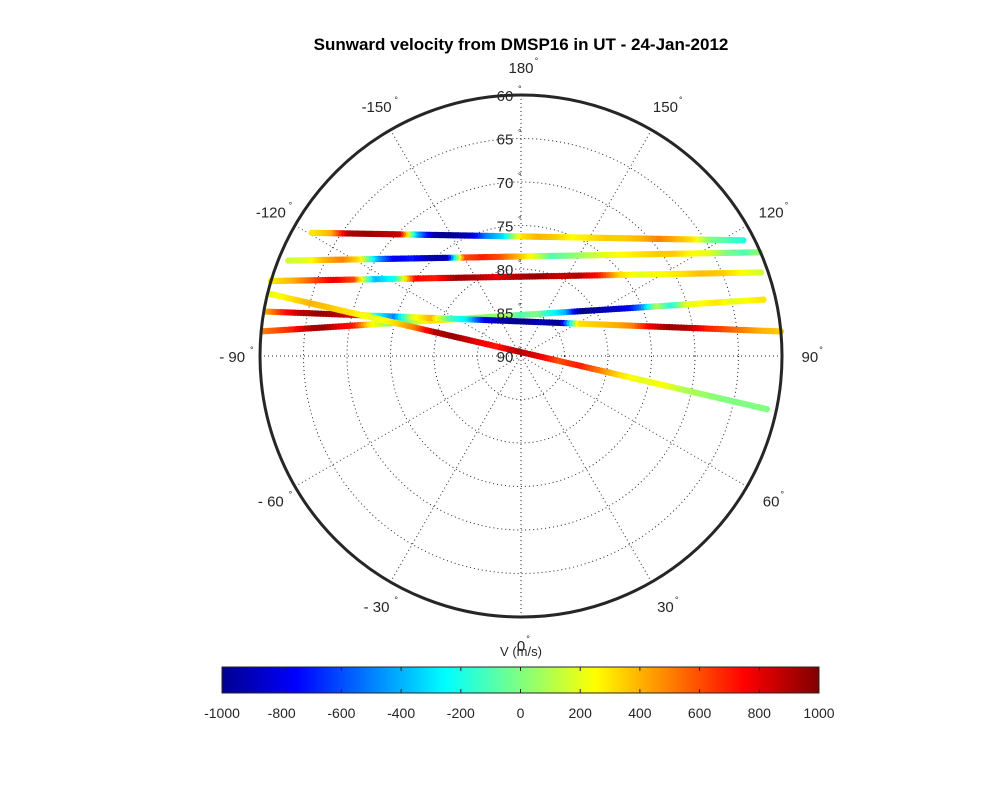 The width and height of the screenshot is (1005, 808). What do you see at coordinates (640, 713) in the screenshot?
I see `colorbar-tick-label: 400` at bounding box center [640, 713].